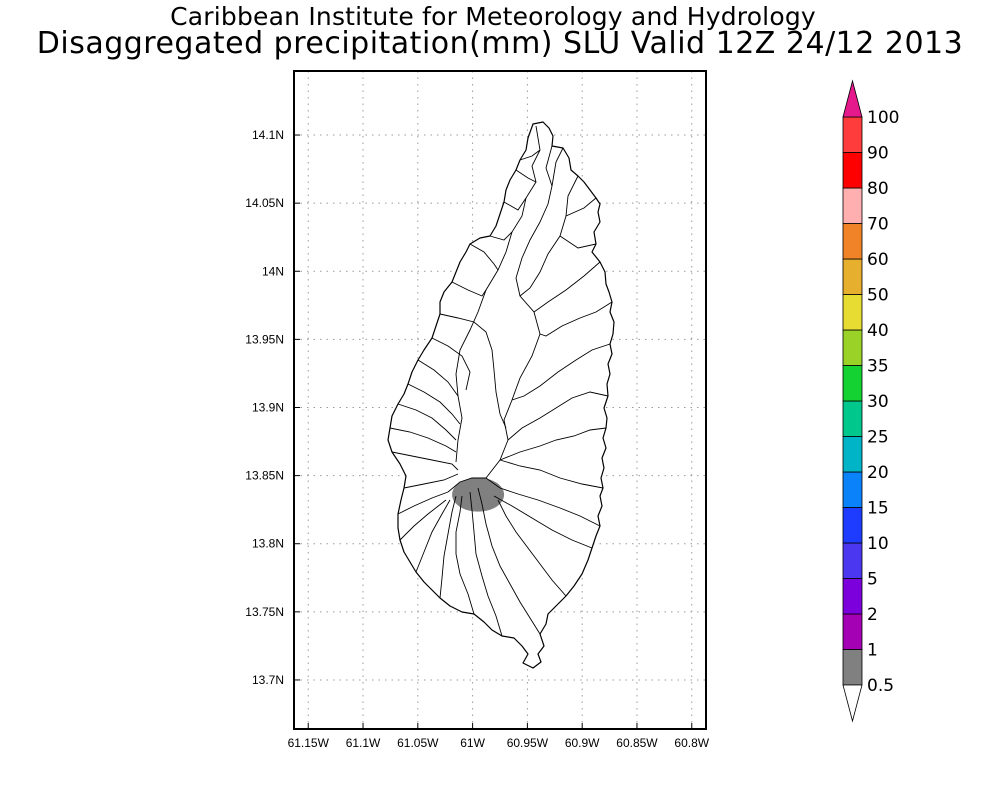 The width and height of the screenshot is (1000, 800). I want to click on watershed-boundaries, so click(501, 381).